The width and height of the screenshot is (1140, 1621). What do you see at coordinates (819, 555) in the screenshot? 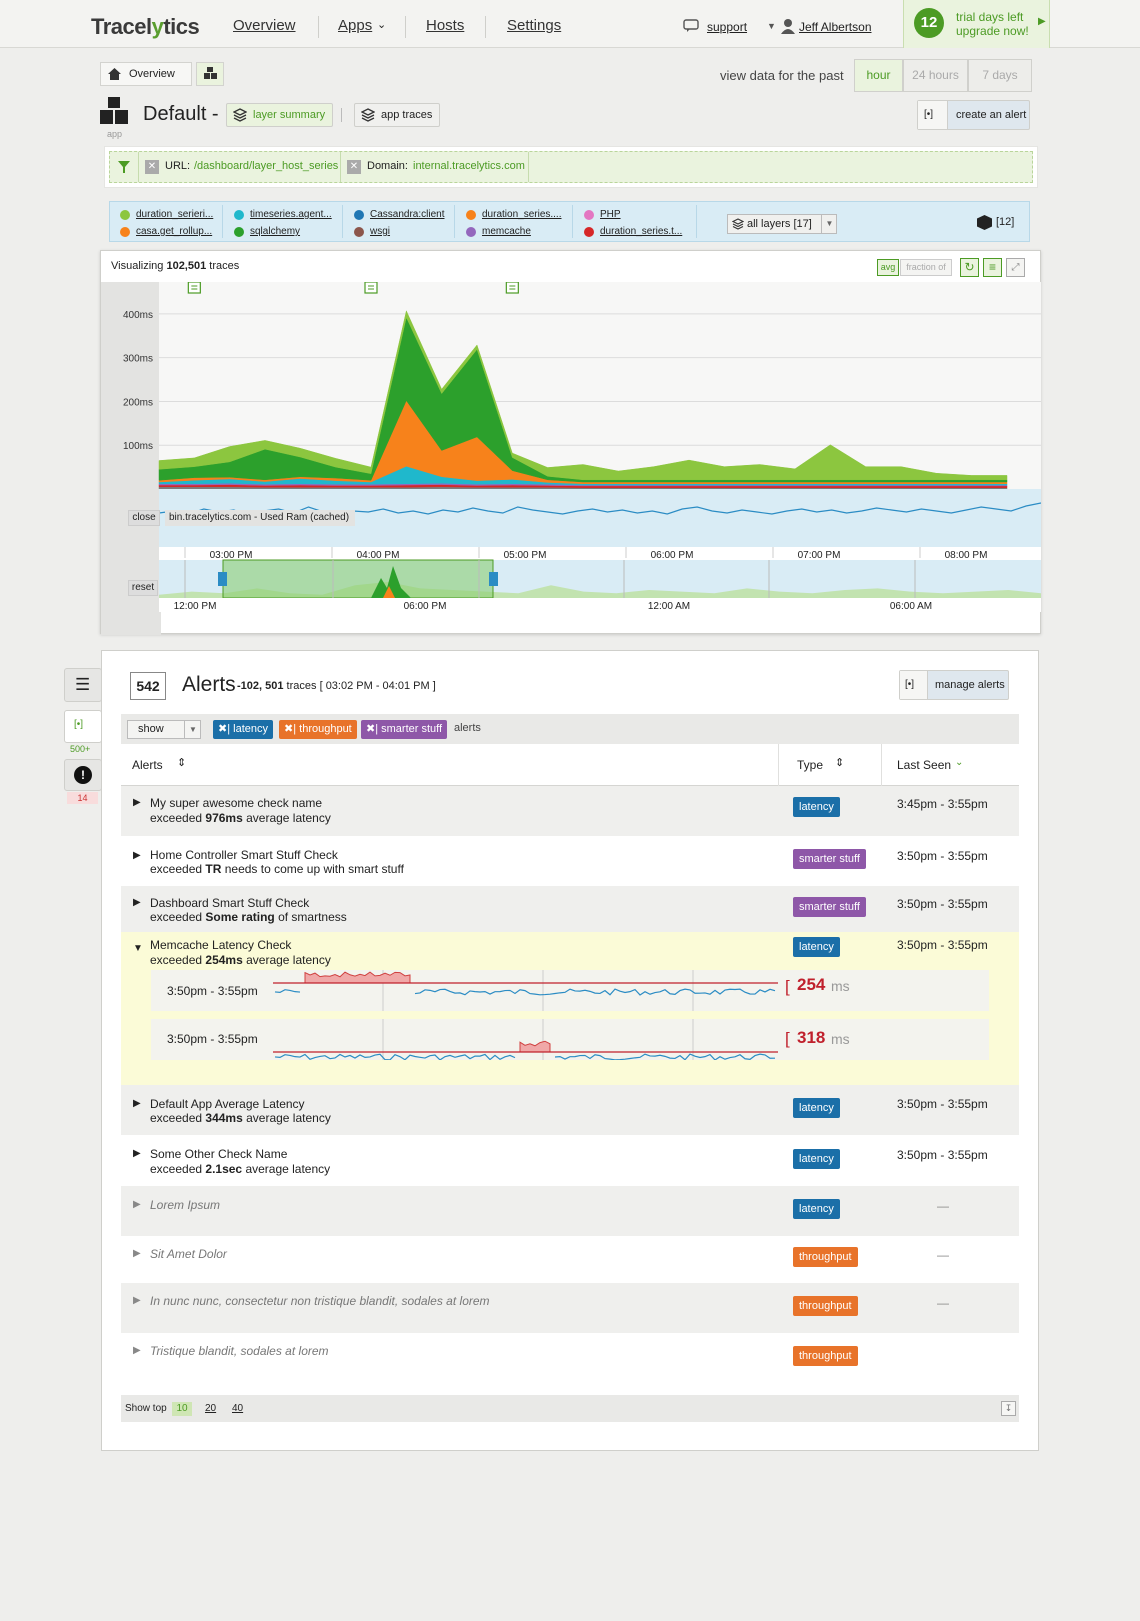
I see `x-tick-label: 07:00 PM` at bounding box center [819, 555].